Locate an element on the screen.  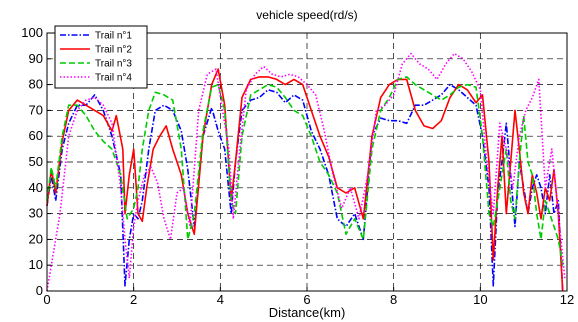
x-tick-label: 8 is located at coordinates (393, 299).